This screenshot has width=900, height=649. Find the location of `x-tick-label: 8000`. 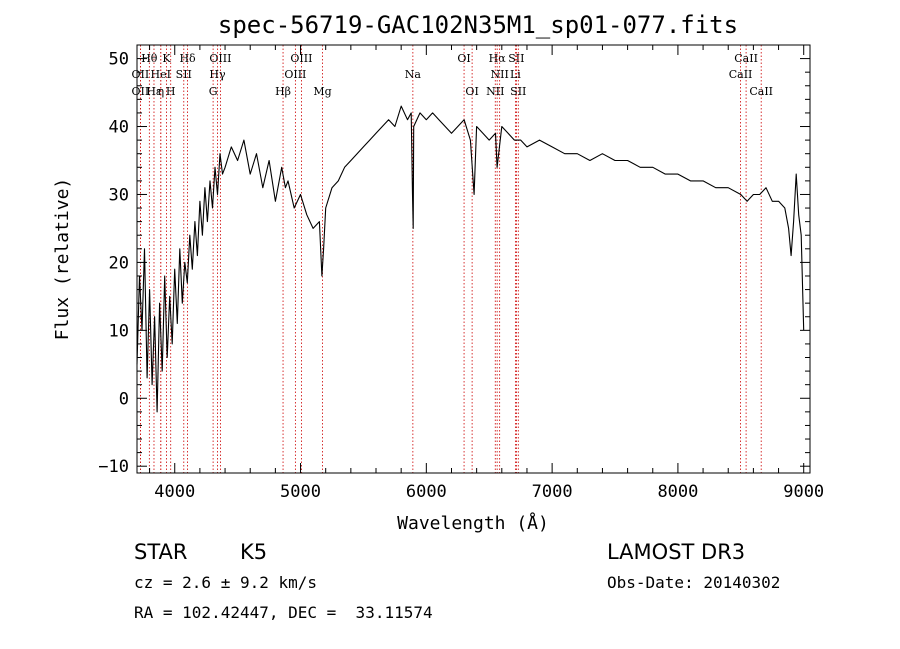

x-tick-label: 8000 is located at coordinates (677, 492).